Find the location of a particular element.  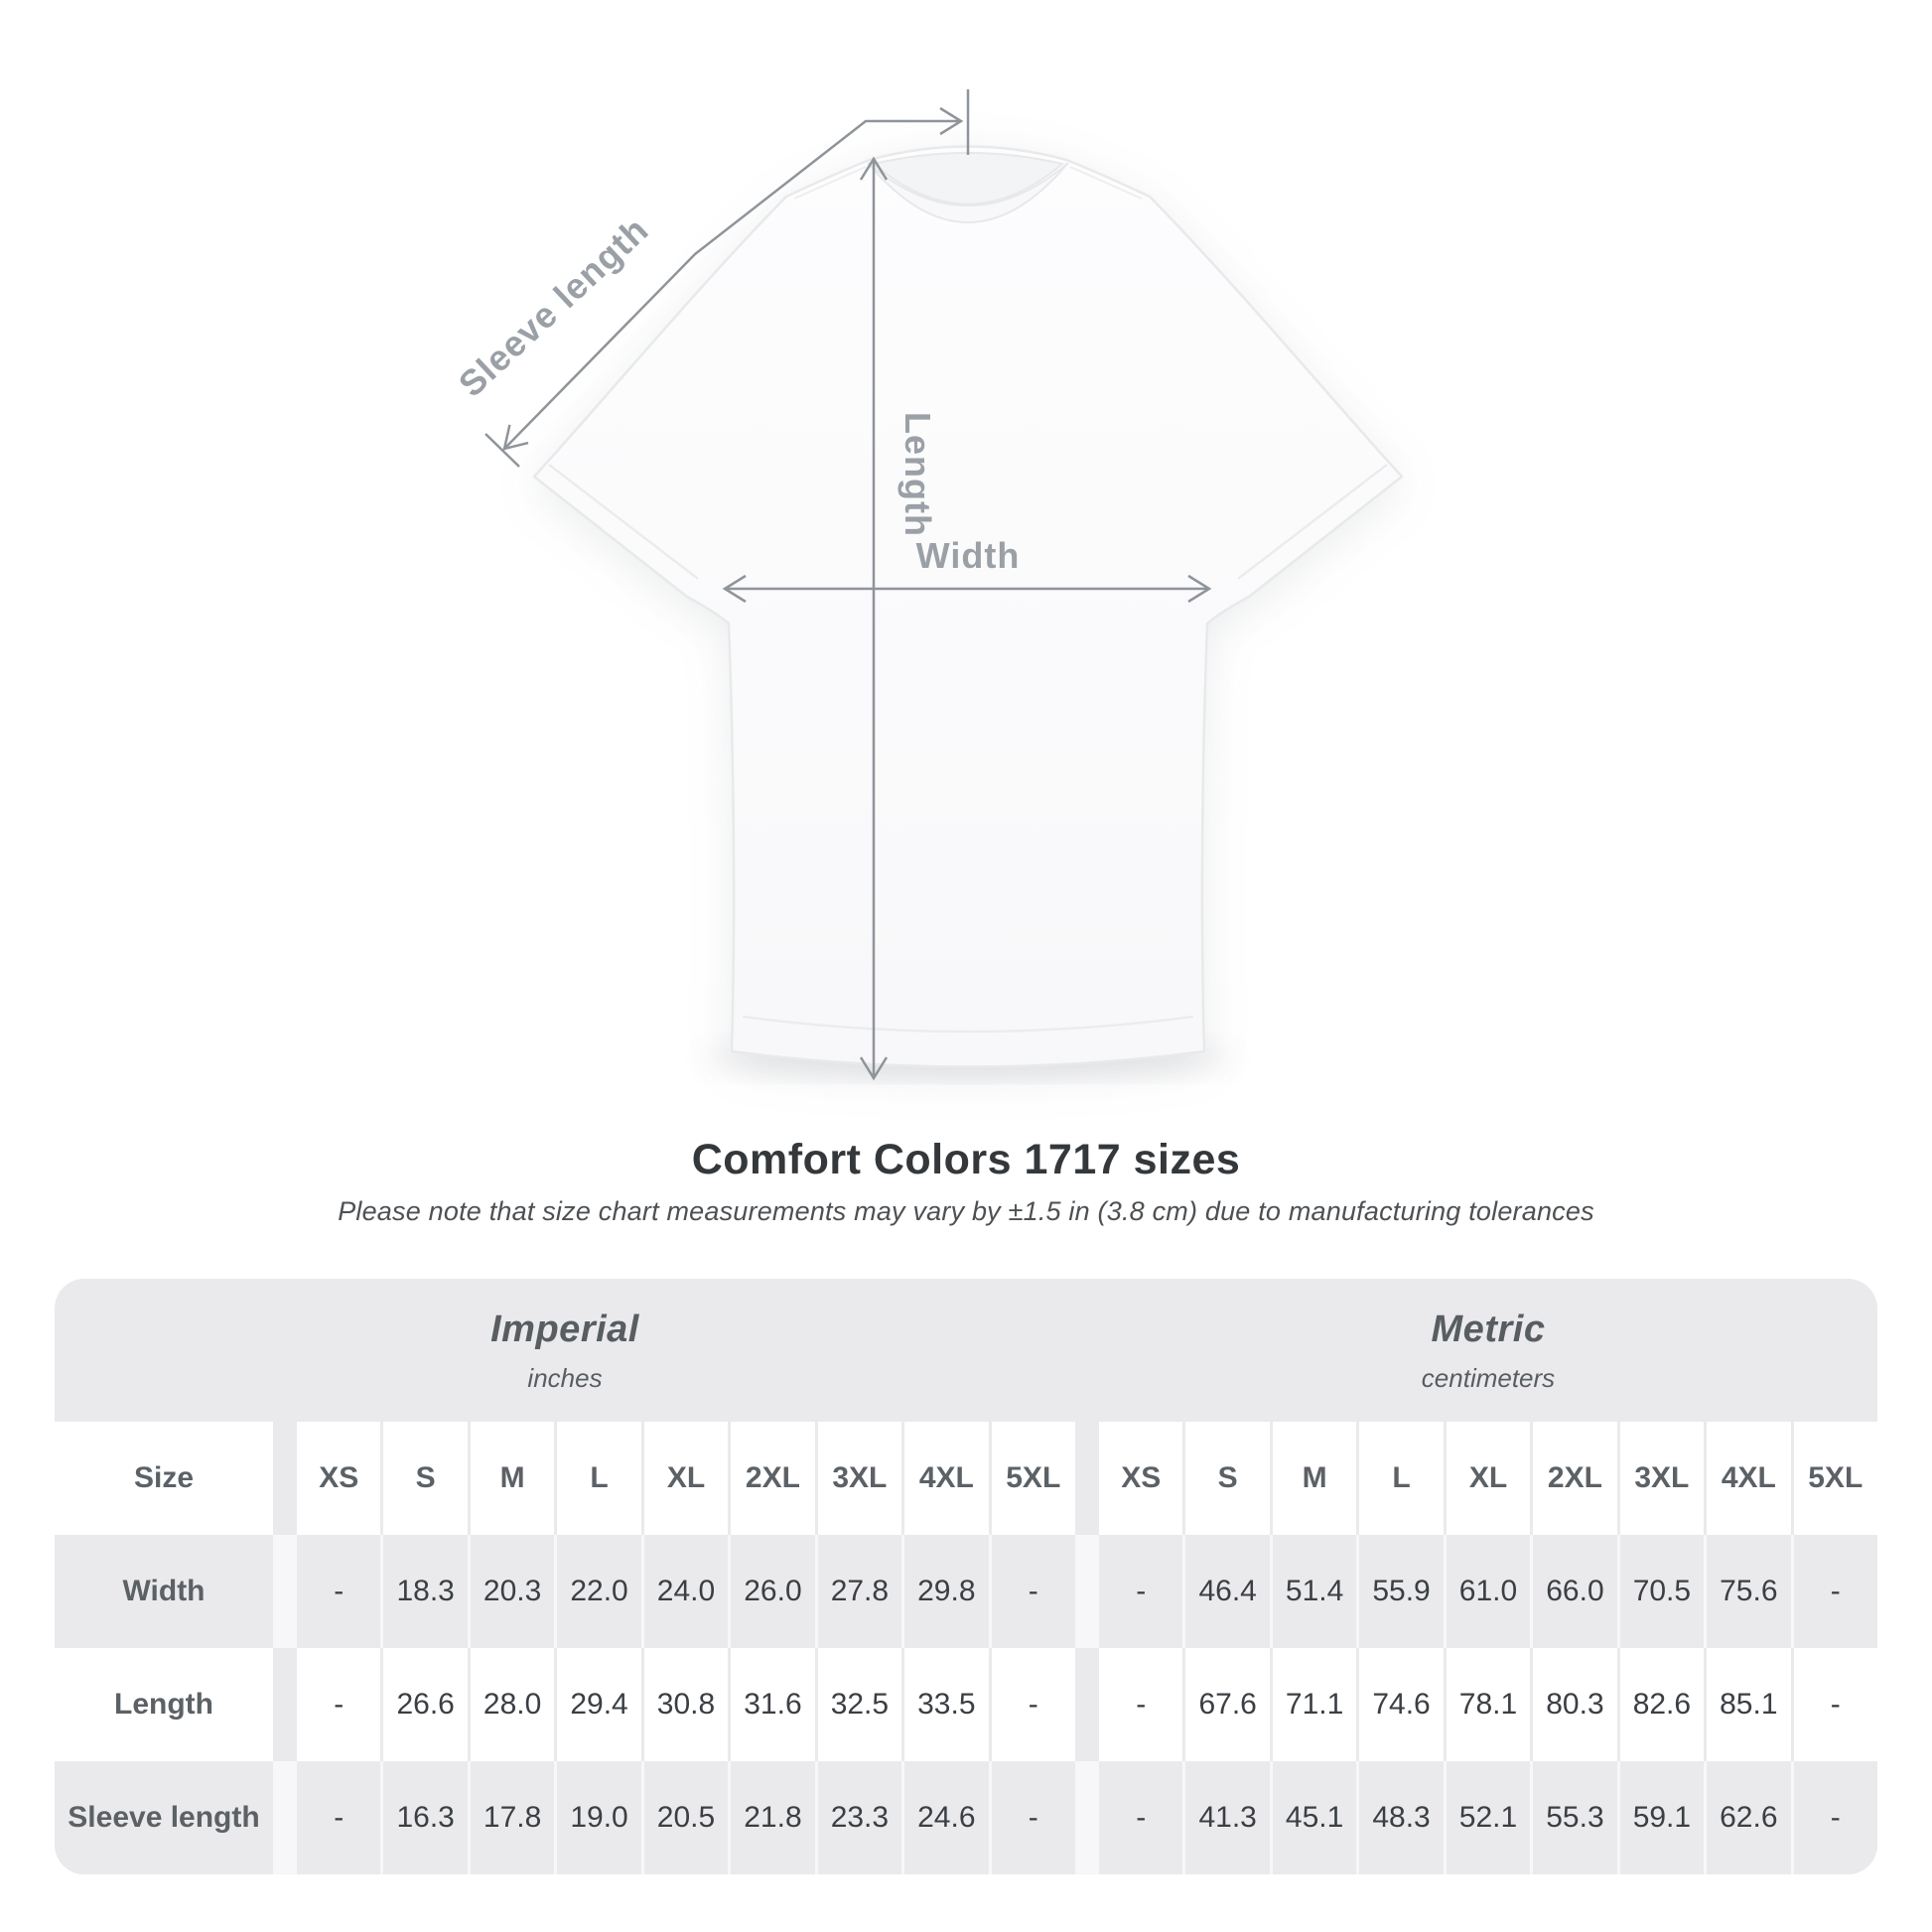

size-header-metric-2xl: 2XL is located at coordinates (1575, 1478).